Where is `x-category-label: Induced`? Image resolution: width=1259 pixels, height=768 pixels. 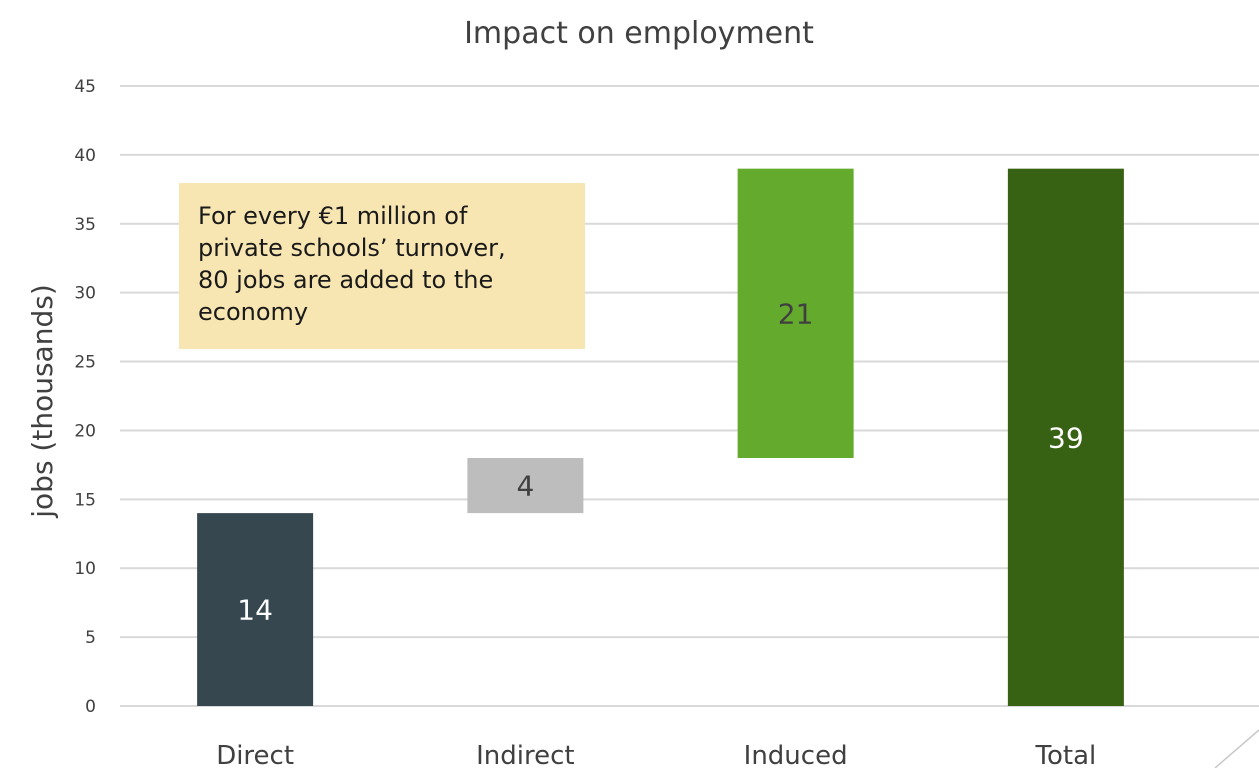
x-category-label: Induced is located at coordinates (796, 754).